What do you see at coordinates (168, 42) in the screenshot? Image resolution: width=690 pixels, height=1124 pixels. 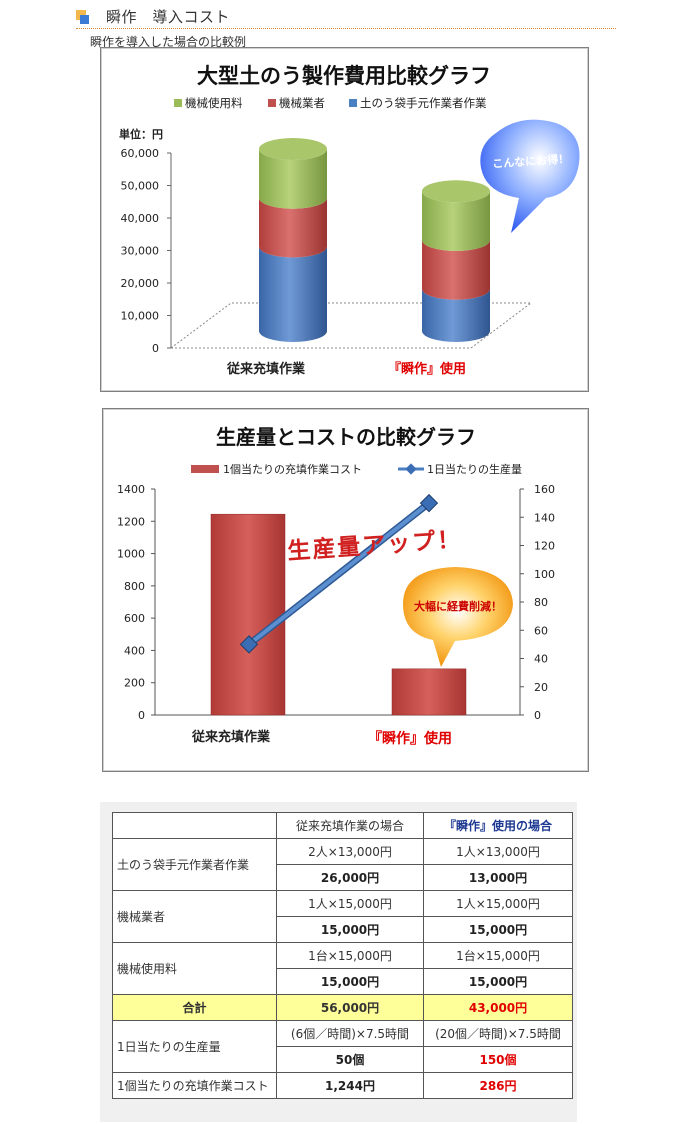 I see `page-subtitle: 瞬作を導入した場合の比較例` at bounding box center [168, 42].